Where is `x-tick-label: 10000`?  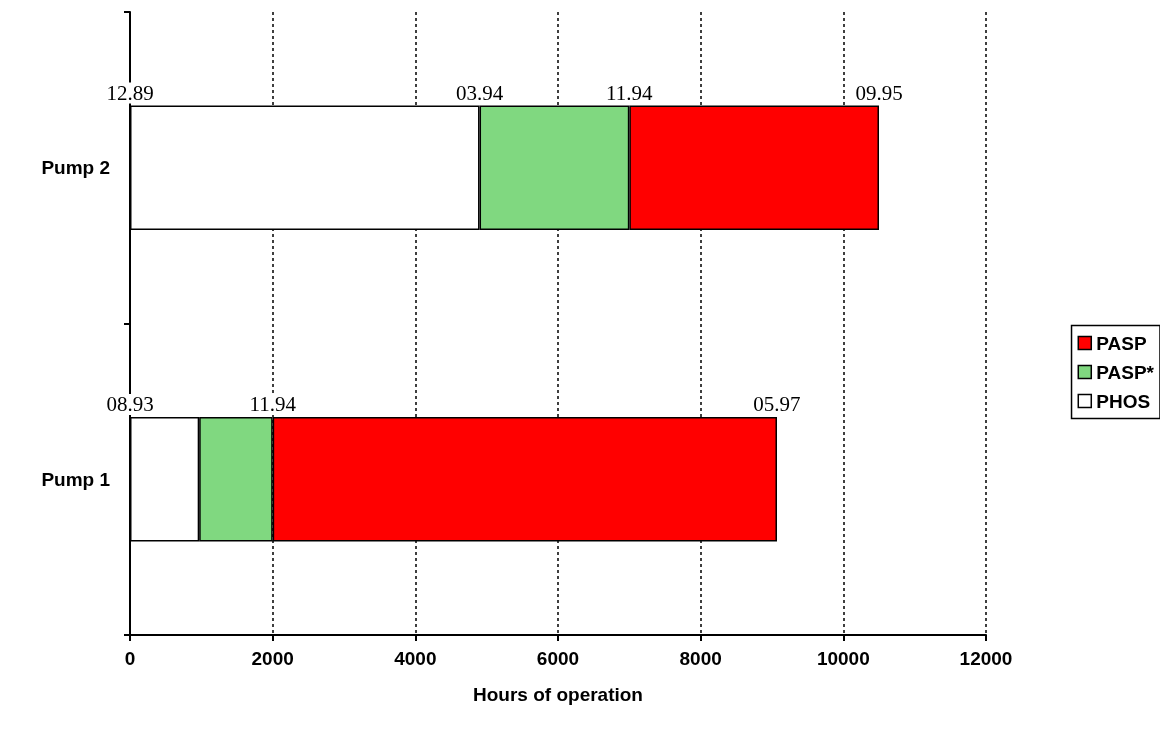 x-tick-label: 10000 is located at coordinates (843, 658).